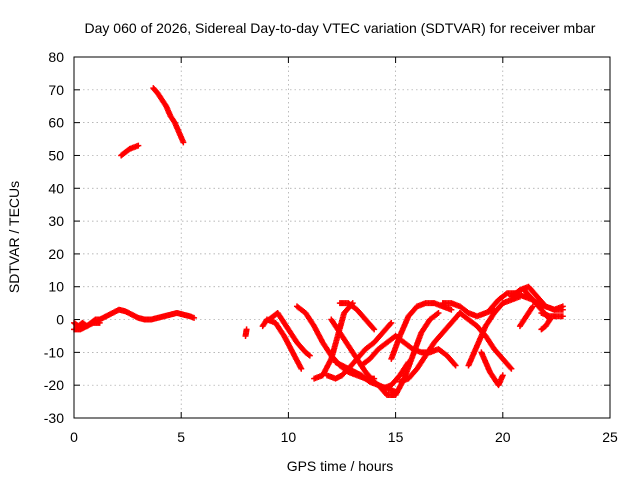 This screenshot has width=640, height=480. I want to click on y-axis-label: SDTVAR / TECUs, so click(14, 237).